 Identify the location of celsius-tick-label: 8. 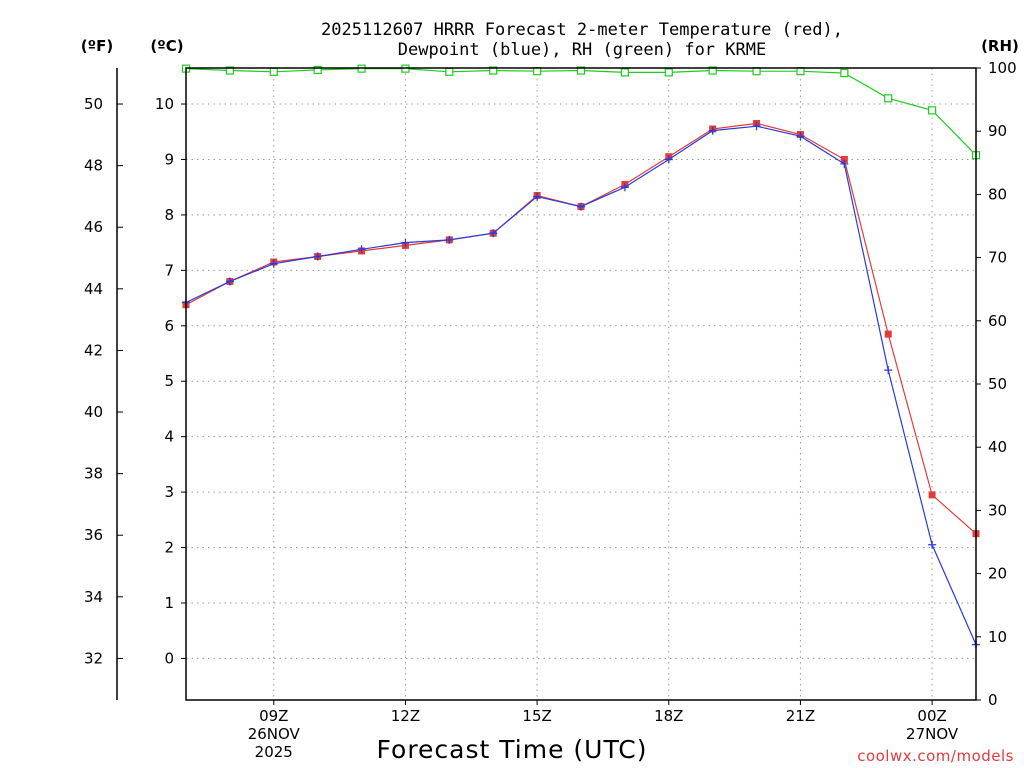
(169, 215).